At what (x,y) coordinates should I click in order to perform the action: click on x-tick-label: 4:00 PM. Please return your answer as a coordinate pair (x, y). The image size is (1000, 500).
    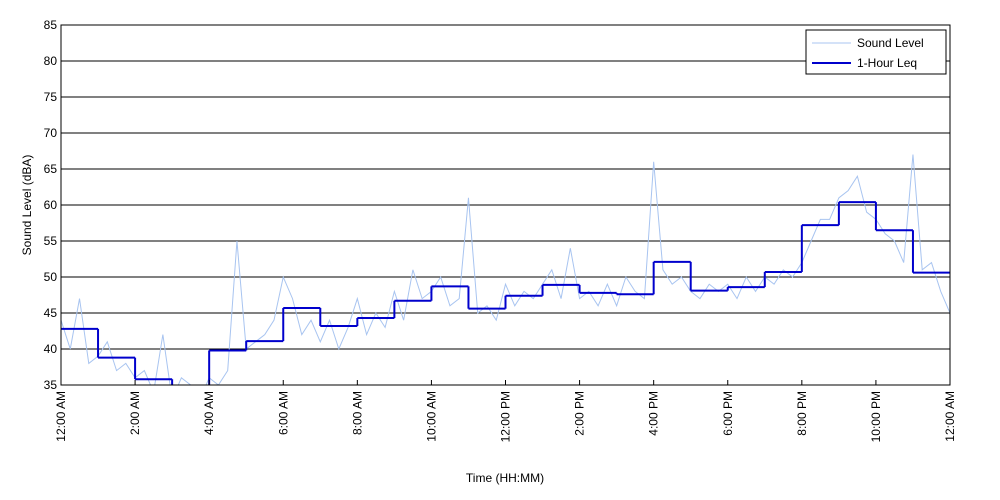
    Looking at the image, I should click on (654, 413).